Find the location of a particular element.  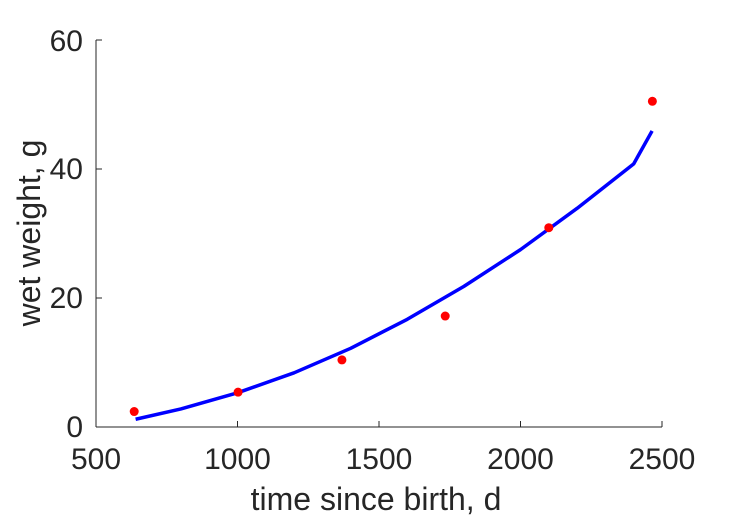

y-ticks: 0 20 40 60 is located at coordinates (66, 234).